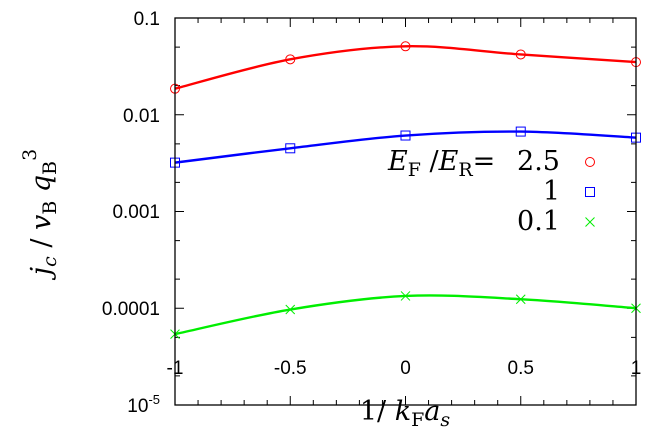 Image resolution: width=645 pixels, height=431 pixels. What do you see at coordinates (136, 212) in the screenshot?
I see `y-tick-label: 0.001` at bounding box center [136, 212].